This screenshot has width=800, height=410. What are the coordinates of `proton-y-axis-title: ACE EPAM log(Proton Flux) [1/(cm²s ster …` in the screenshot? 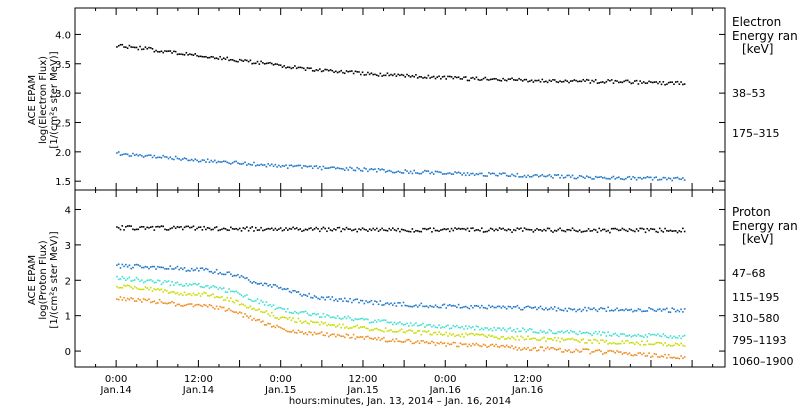 It's located at (43, 279).